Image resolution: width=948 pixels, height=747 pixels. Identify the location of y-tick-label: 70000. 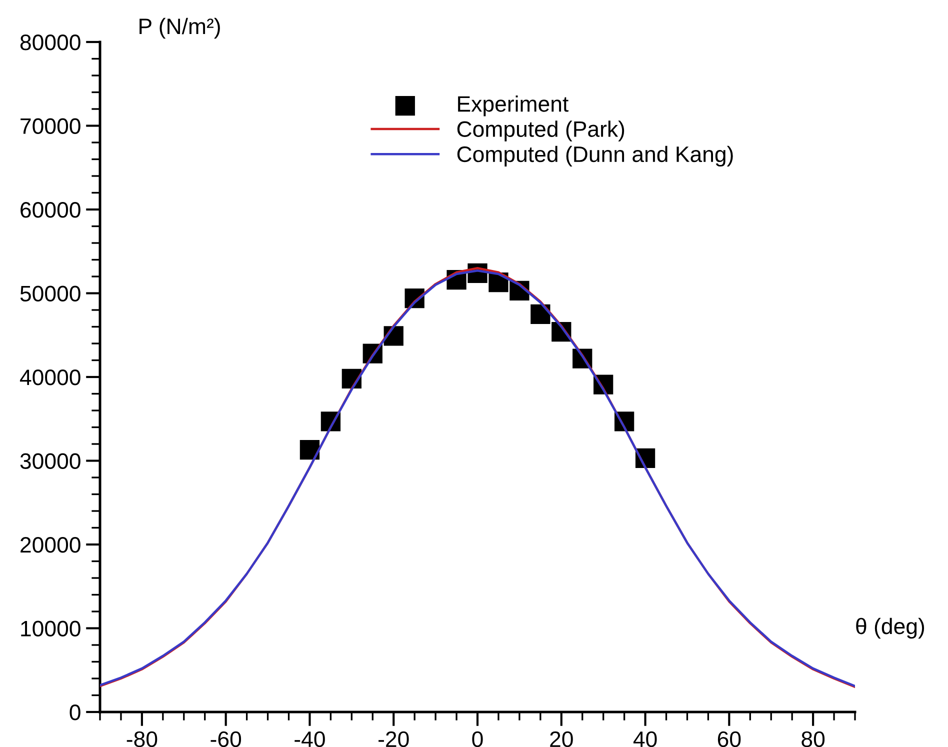
(50, 126).